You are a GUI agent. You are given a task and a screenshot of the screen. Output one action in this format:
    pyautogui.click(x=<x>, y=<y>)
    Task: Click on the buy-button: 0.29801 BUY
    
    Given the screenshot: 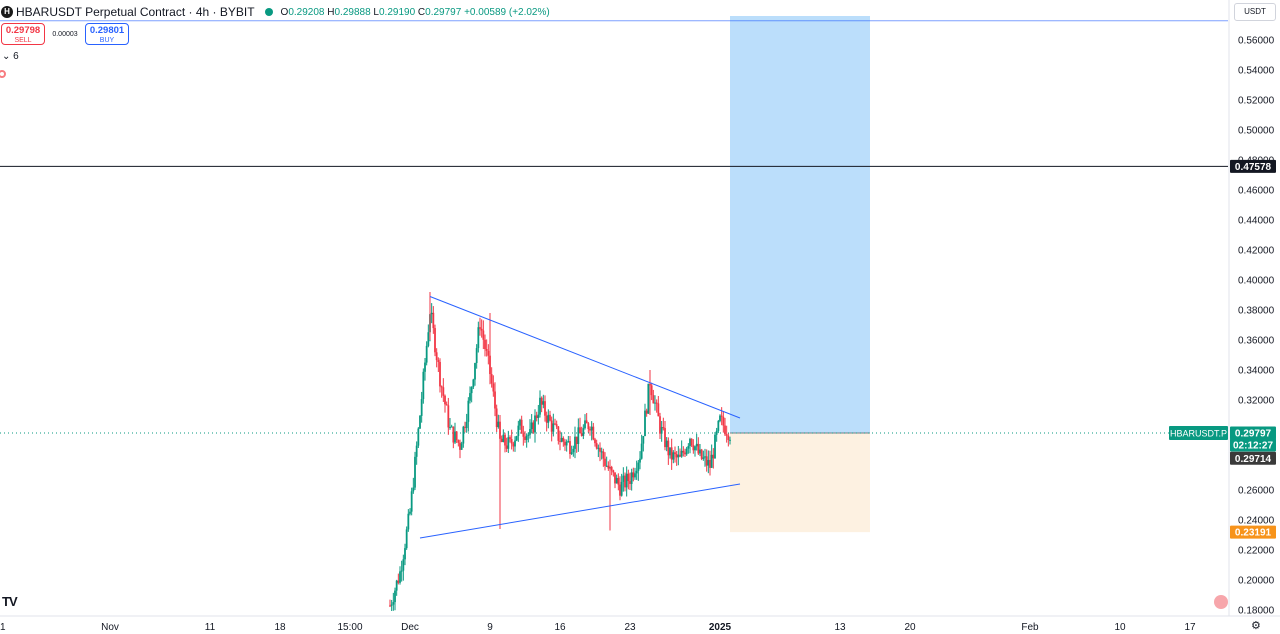 What is the action you would take?
    pyautogui.click(x=107, y=34)
    